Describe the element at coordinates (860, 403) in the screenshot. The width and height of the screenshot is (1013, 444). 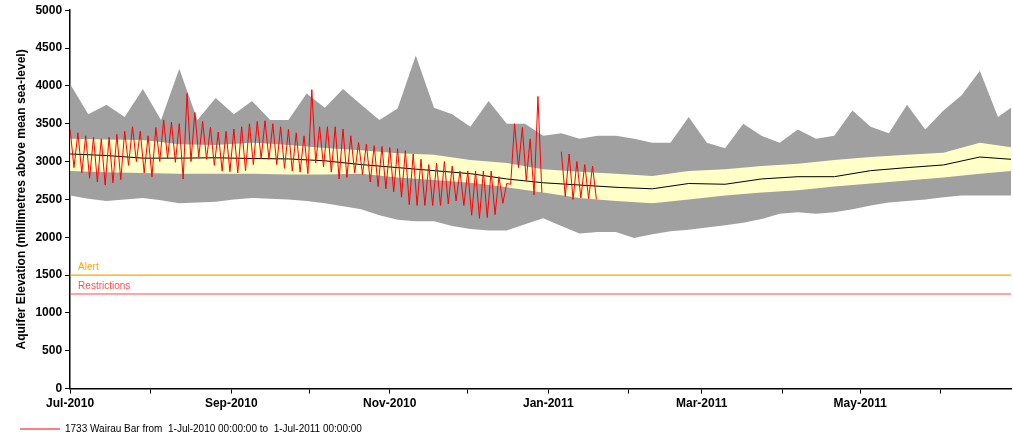
I see `x-tick-label: May-2011` at that location.